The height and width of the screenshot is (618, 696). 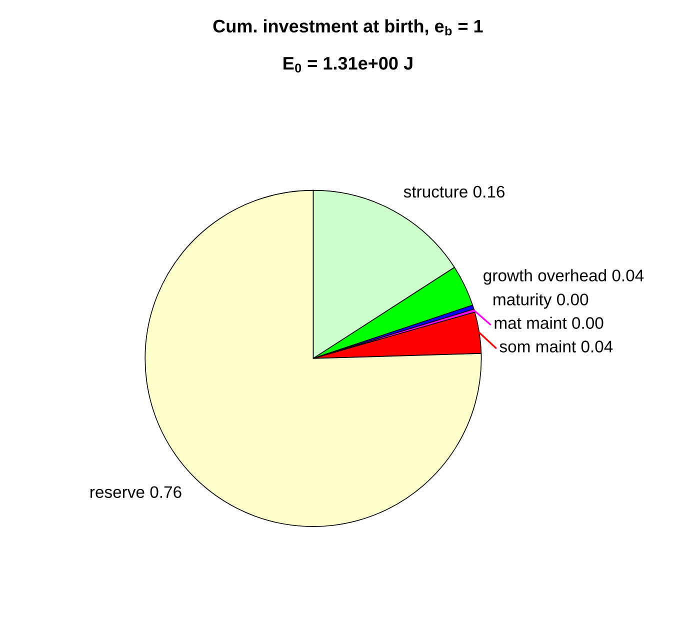 What do you see at coordinates (348, 27) in the screenshot?
I see `chart-title: Cum. investment at birth, e$_{b}$ = 1` at bounding box center [348, 27].